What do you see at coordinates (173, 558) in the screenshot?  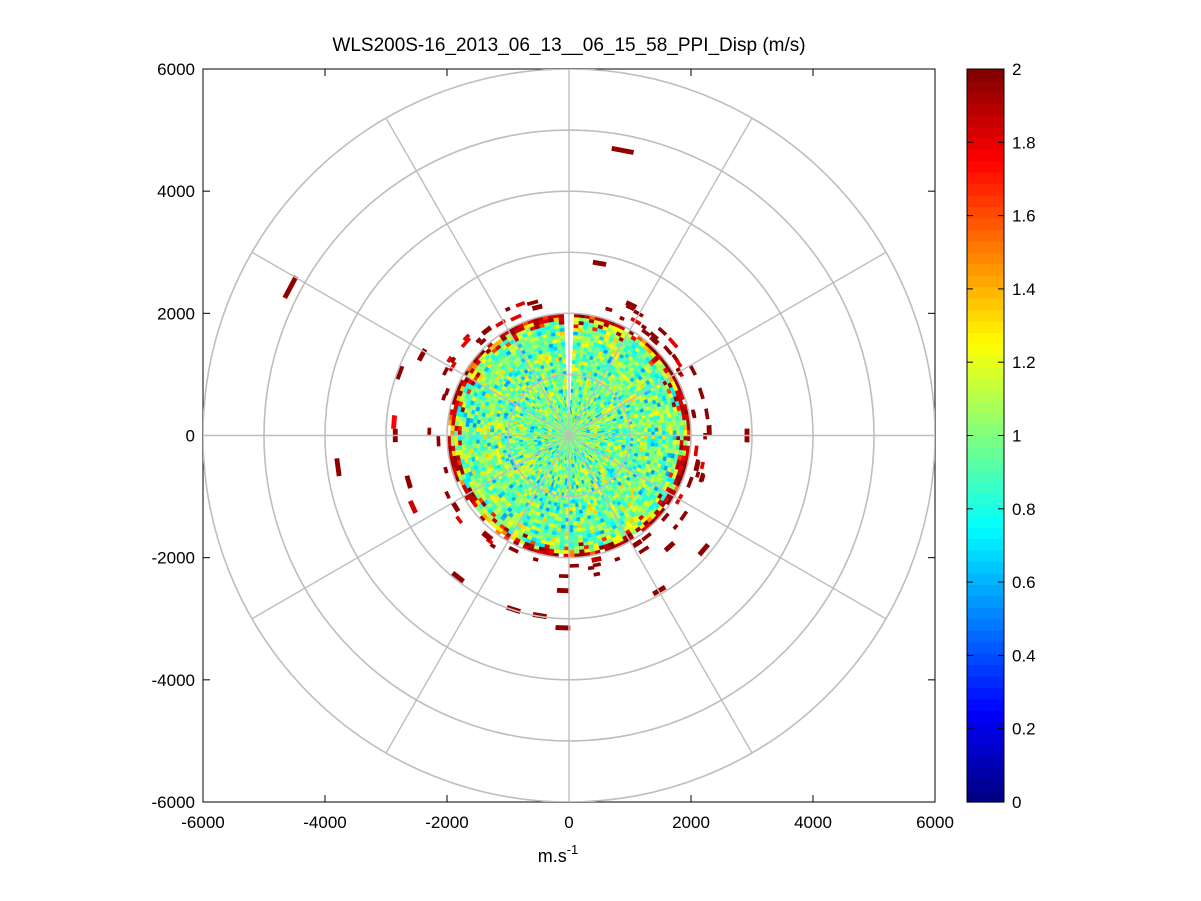 I see `y-tick-label: -2000` at bounding box center [173, 558].